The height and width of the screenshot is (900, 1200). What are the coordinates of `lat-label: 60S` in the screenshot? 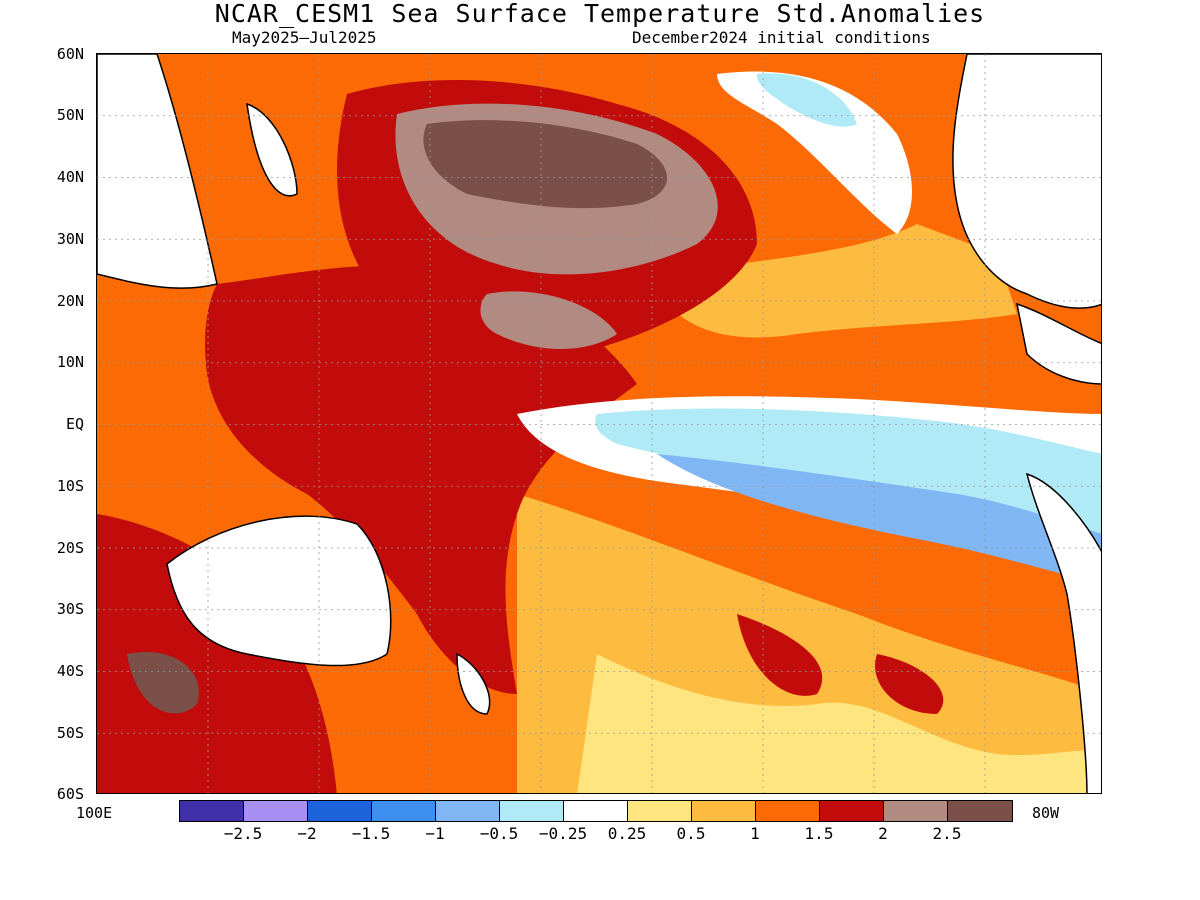 It's located at (70, 794).